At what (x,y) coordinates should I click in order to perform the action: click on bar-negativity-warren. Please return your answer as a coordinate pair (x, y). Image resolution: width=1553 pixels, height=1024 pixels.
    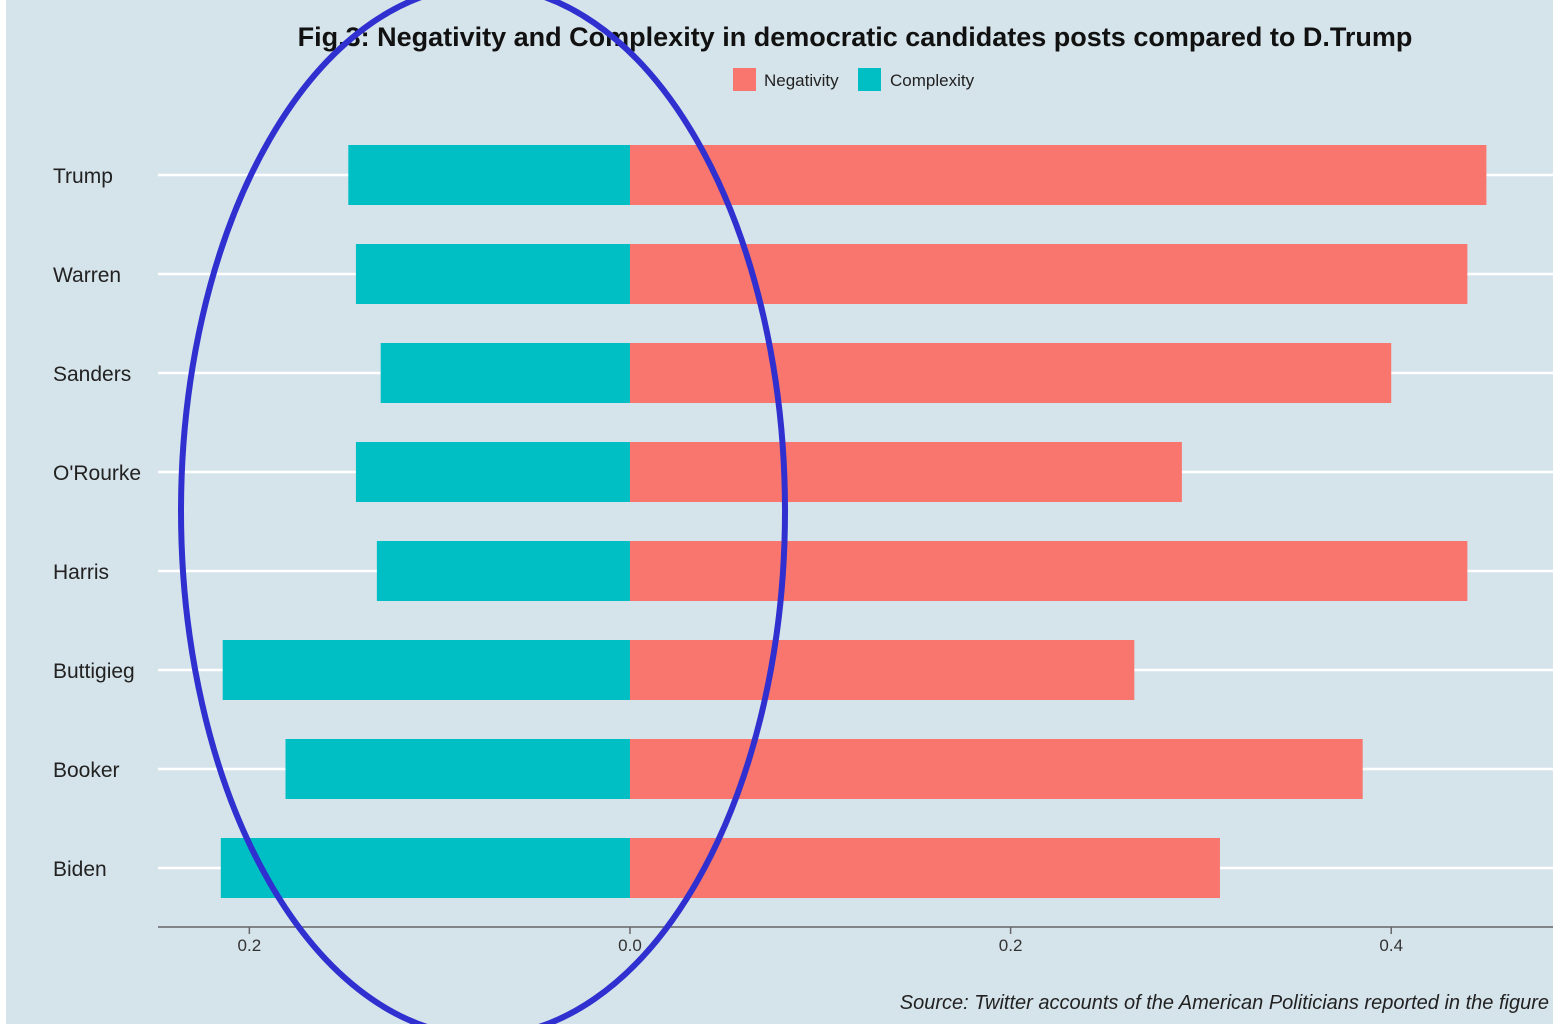
    Looking at the image, I should click on (1048, 274).